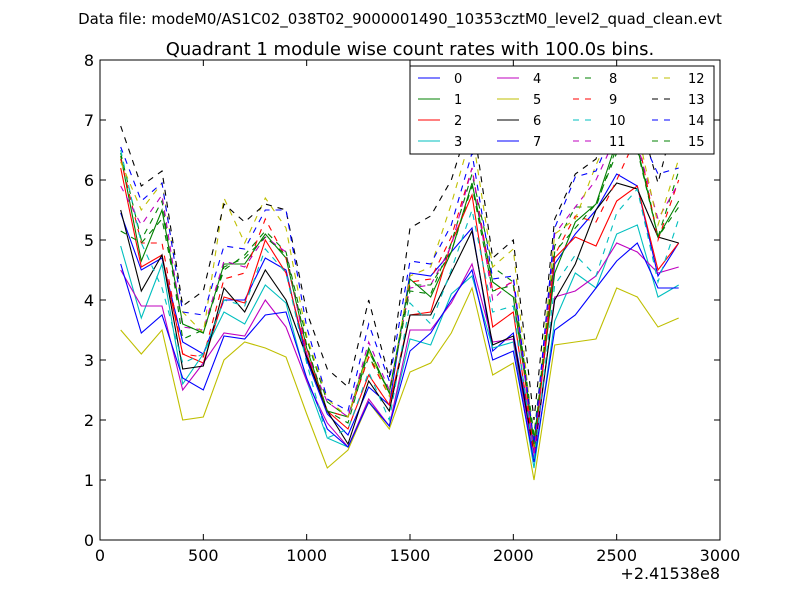 This screenshot has height=600, width=800. What do you see at coordinates (89, 540) in the screenshot?
I see `y-tick-label: 0` at bounding box center [89, 540].